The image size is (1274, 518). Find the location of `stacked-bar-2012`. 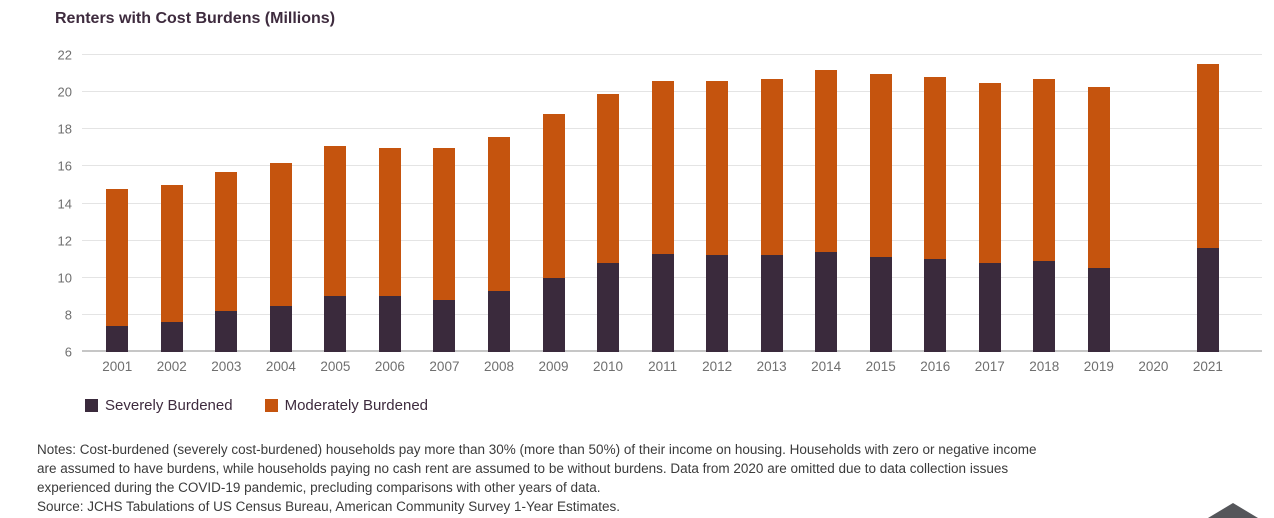

stacked-bar-2012 is located at coordinates (717, 203).